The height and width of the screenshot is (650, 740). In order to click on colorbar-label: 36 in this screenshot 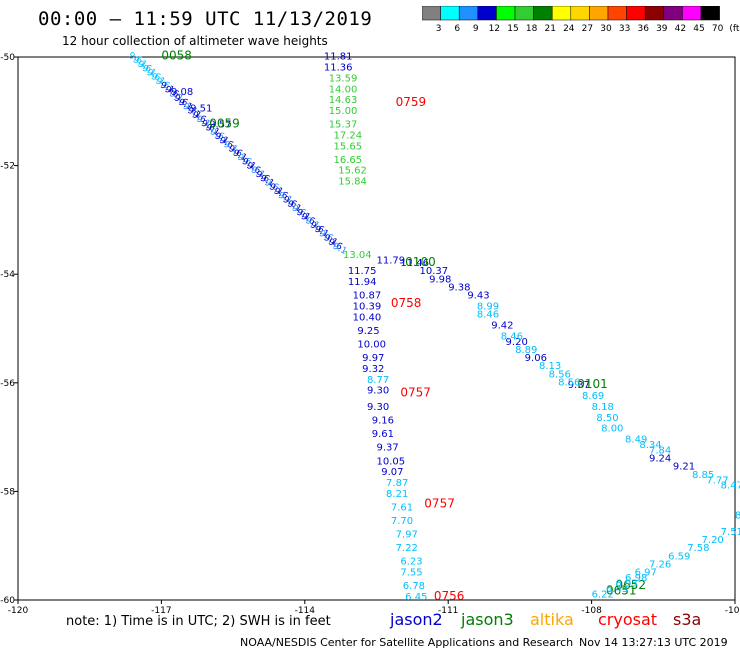, I will do `click(643, 28)`.